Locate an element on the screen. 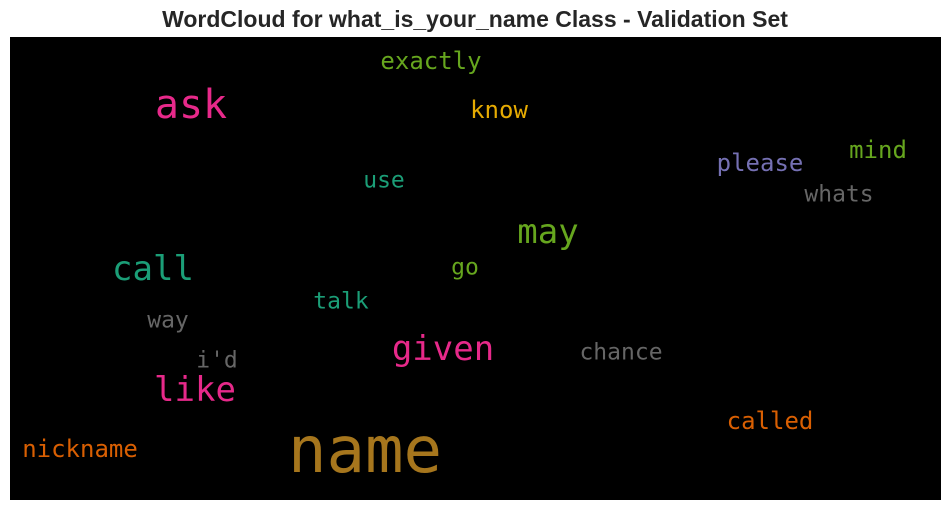 The image size is (950, 511). word-way: way is located at coordinates (168, 320).